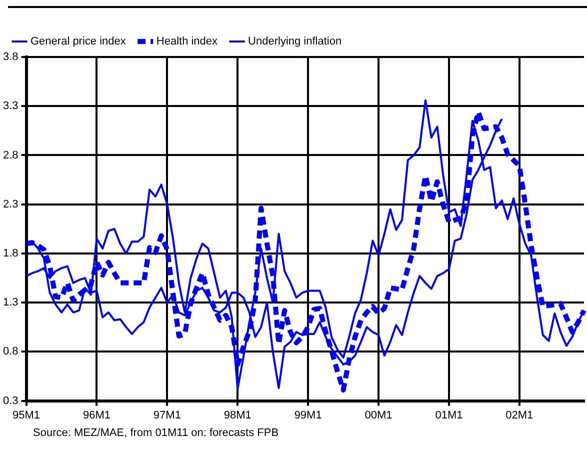  What do you see at coordinates (10, 253) in the screenshot?
I see `y-tick-label: 1.8` at bounding box center [10, 253].